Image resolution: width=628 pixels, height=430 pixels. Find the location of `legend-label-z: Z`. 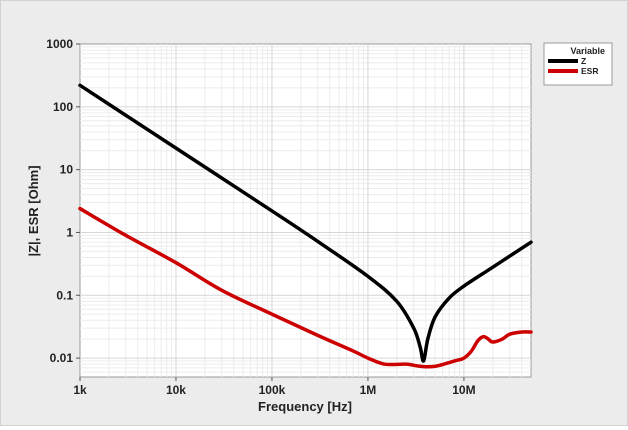

legend-label-z: Z is located at coordinates (583, 61).